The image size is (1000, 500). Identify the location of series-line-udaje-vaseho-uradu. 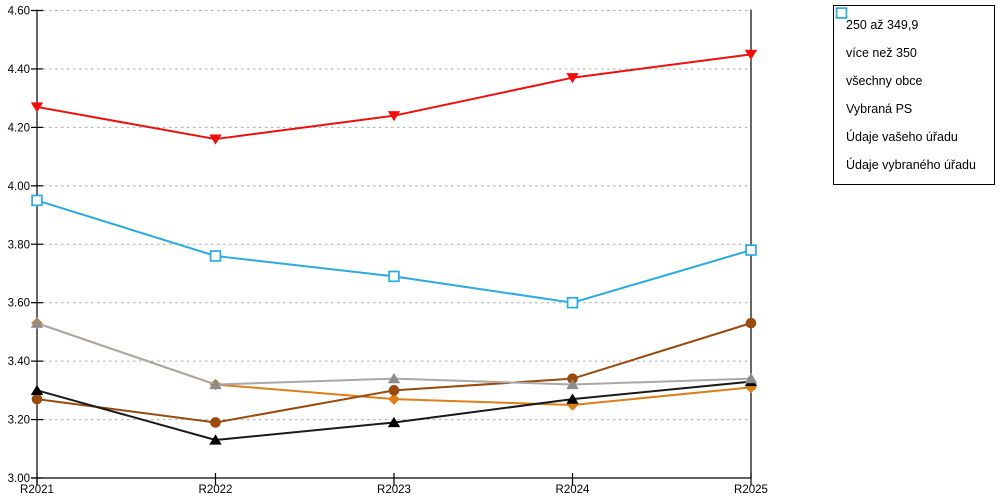
(394, 97).